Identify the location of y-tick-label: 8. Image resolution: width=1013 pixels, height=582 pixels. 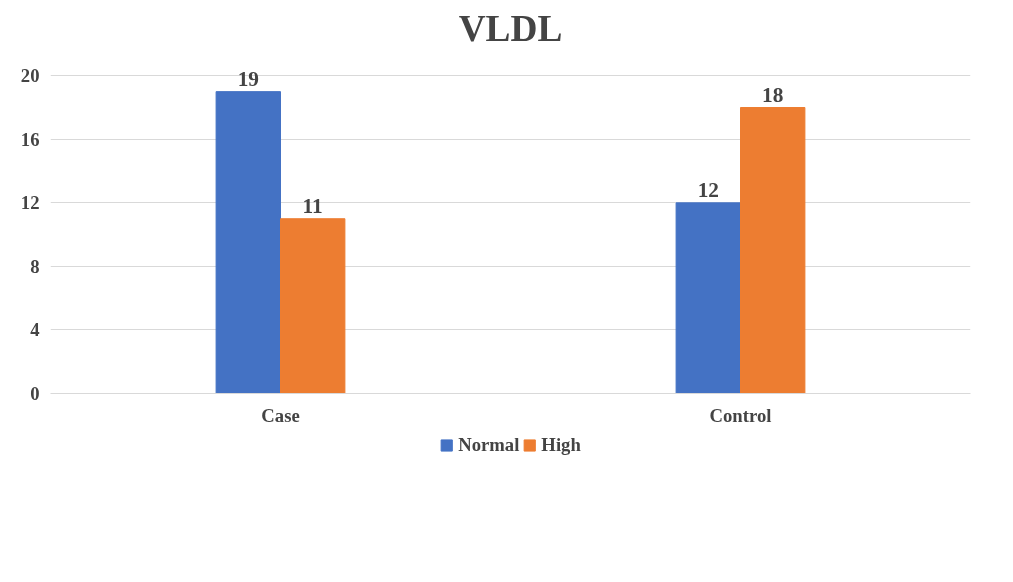
(35, 266).